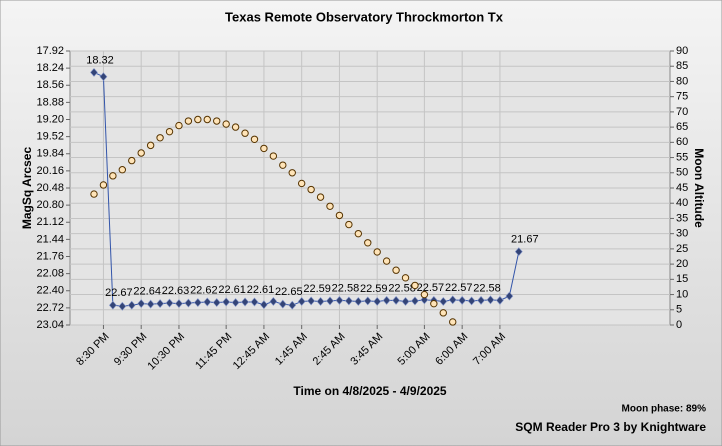 This screenshot has width=722, height=446. Describe the element at coordinates (682, 66) in the screenshot. I see `y2-tick-label: 85` at that location.